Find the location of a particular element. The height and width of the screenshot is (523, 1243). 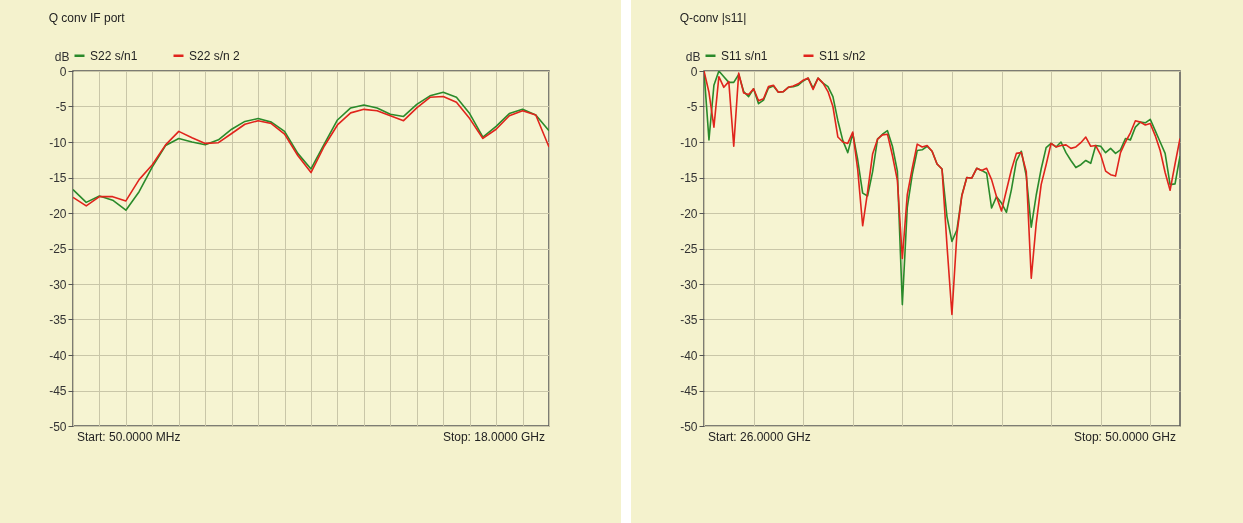

chart-title: Q conv IF port is located at coordinates (87, 18).